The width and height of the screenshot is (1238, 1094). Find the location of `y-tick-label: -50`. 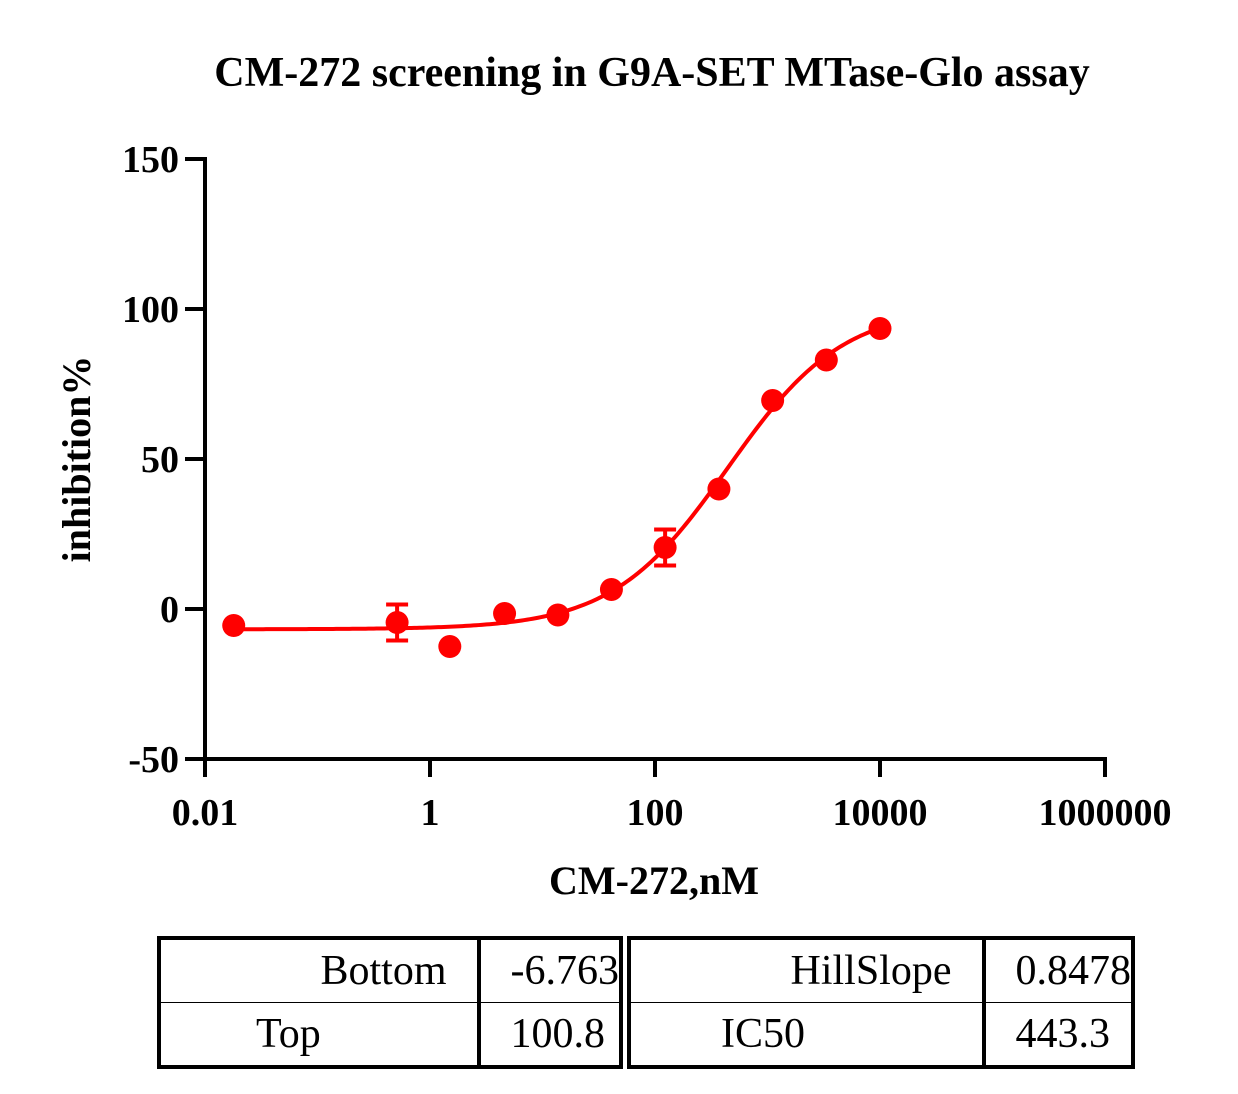

y-tick-label: -50 is located at coordinates (153, 760).